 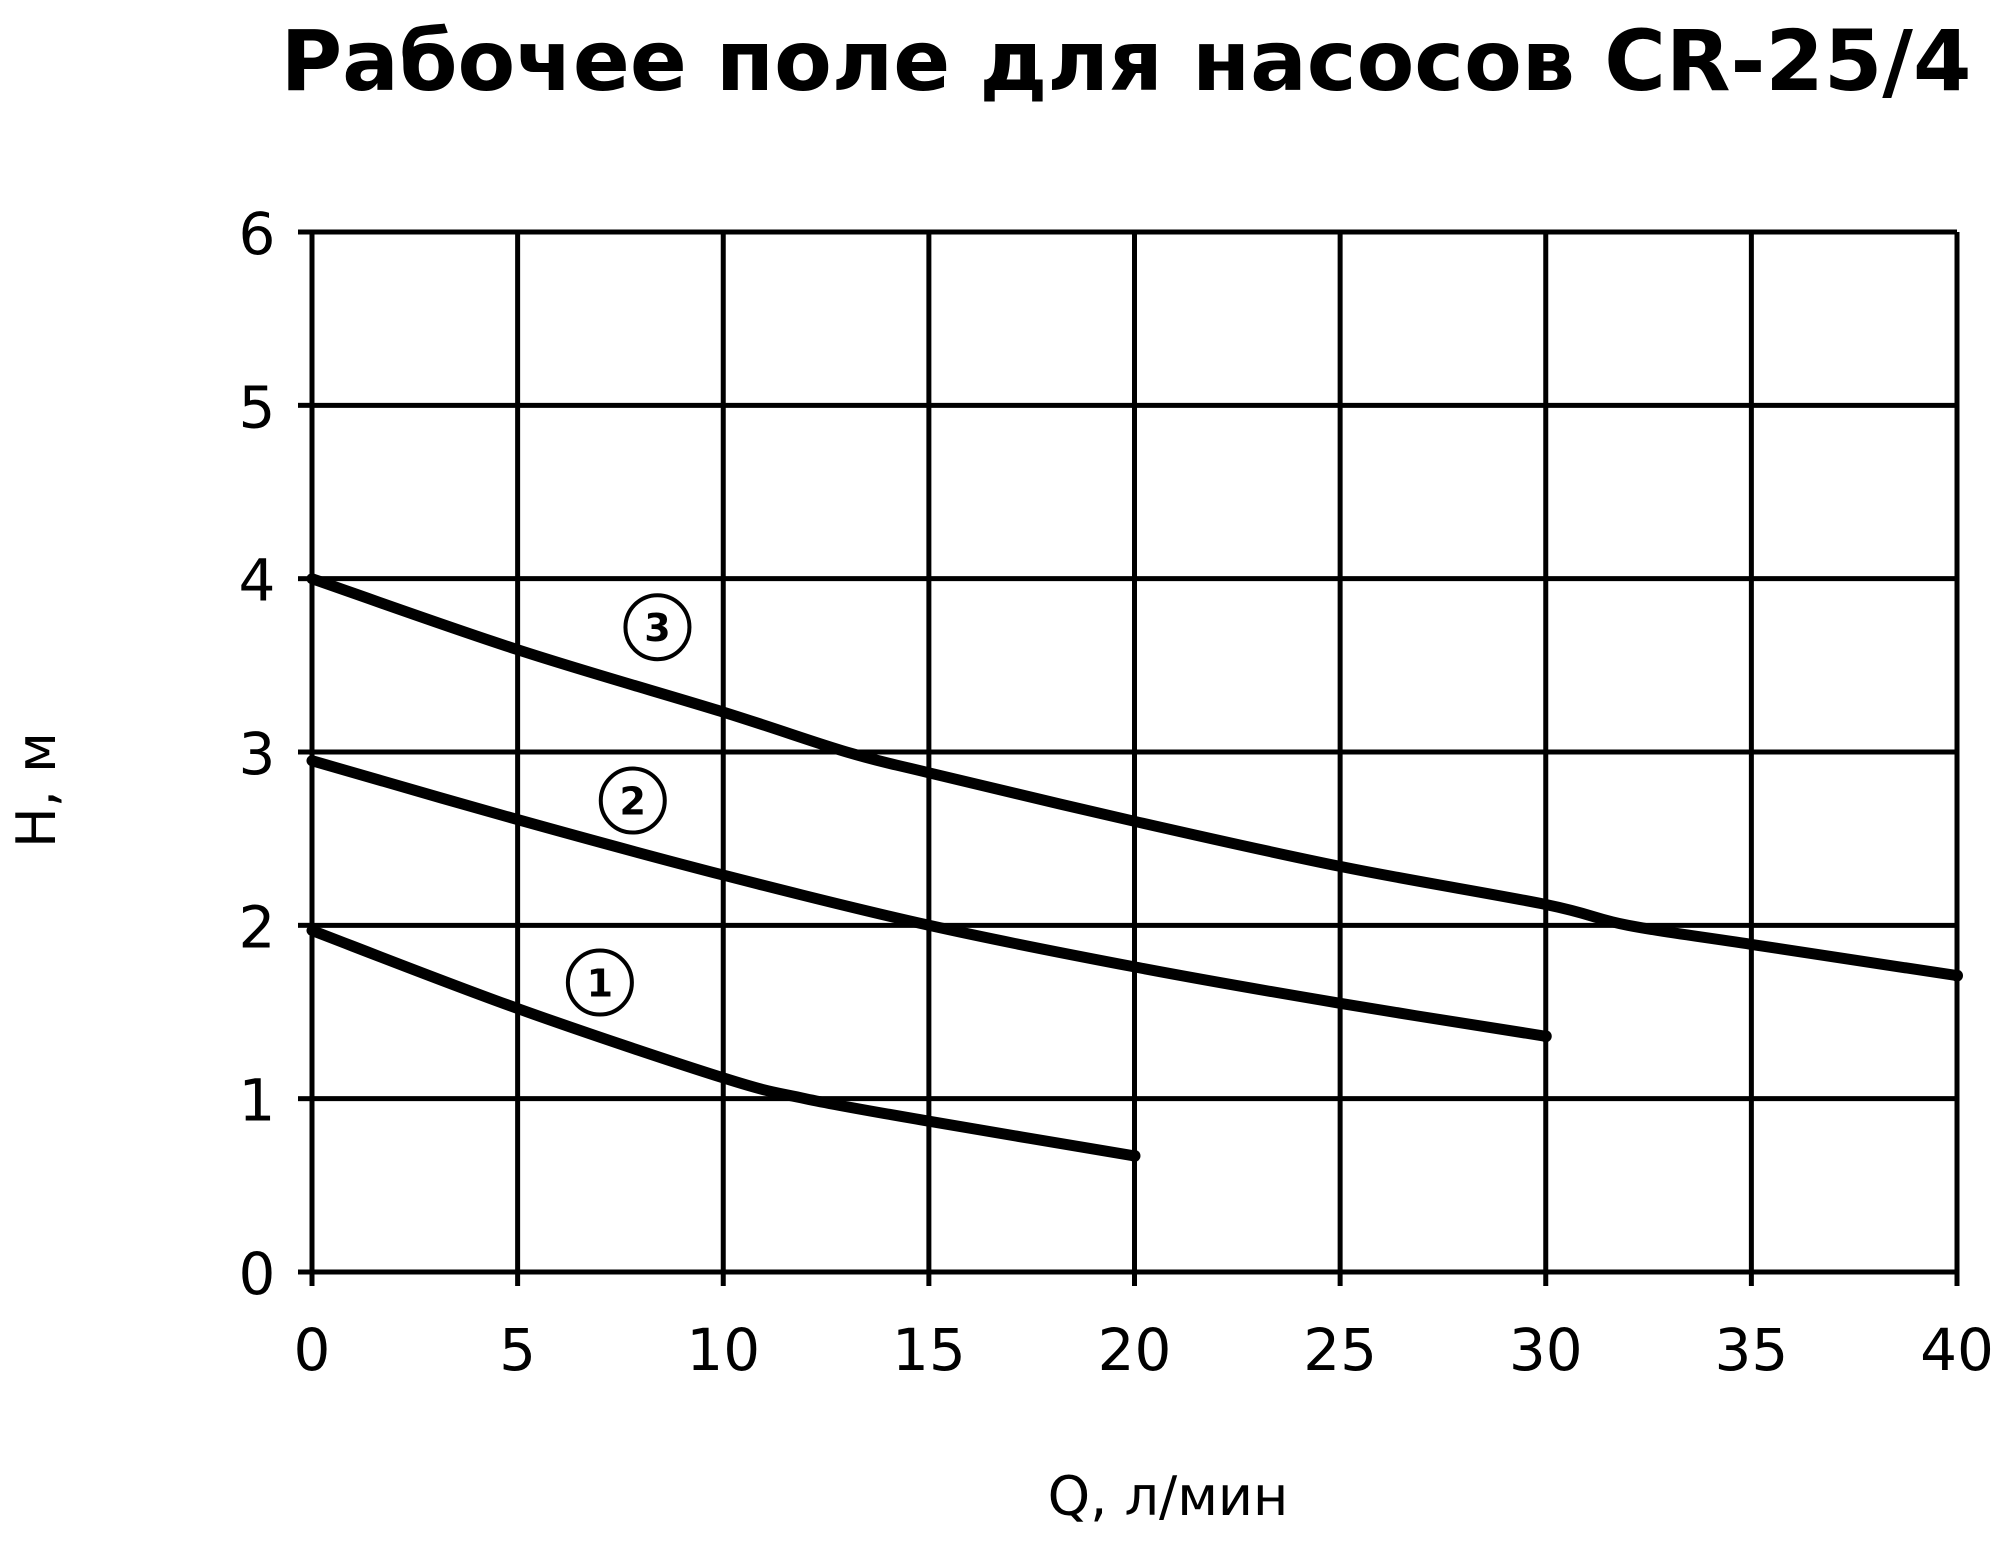 I want to click on y-tick-label-4: 4, so click(x=257, y=581).